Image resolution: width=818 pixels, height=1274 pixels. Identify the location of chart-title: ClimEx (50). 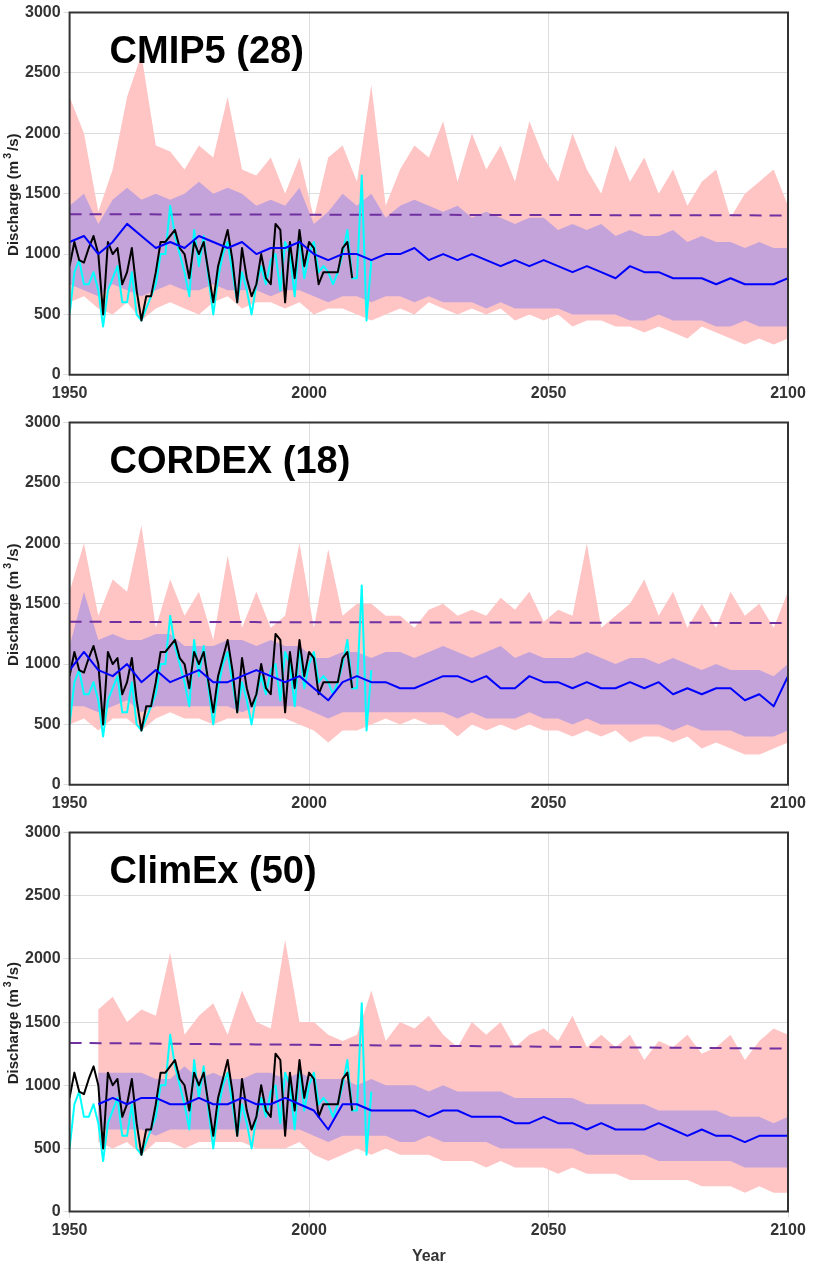
(213, 869).